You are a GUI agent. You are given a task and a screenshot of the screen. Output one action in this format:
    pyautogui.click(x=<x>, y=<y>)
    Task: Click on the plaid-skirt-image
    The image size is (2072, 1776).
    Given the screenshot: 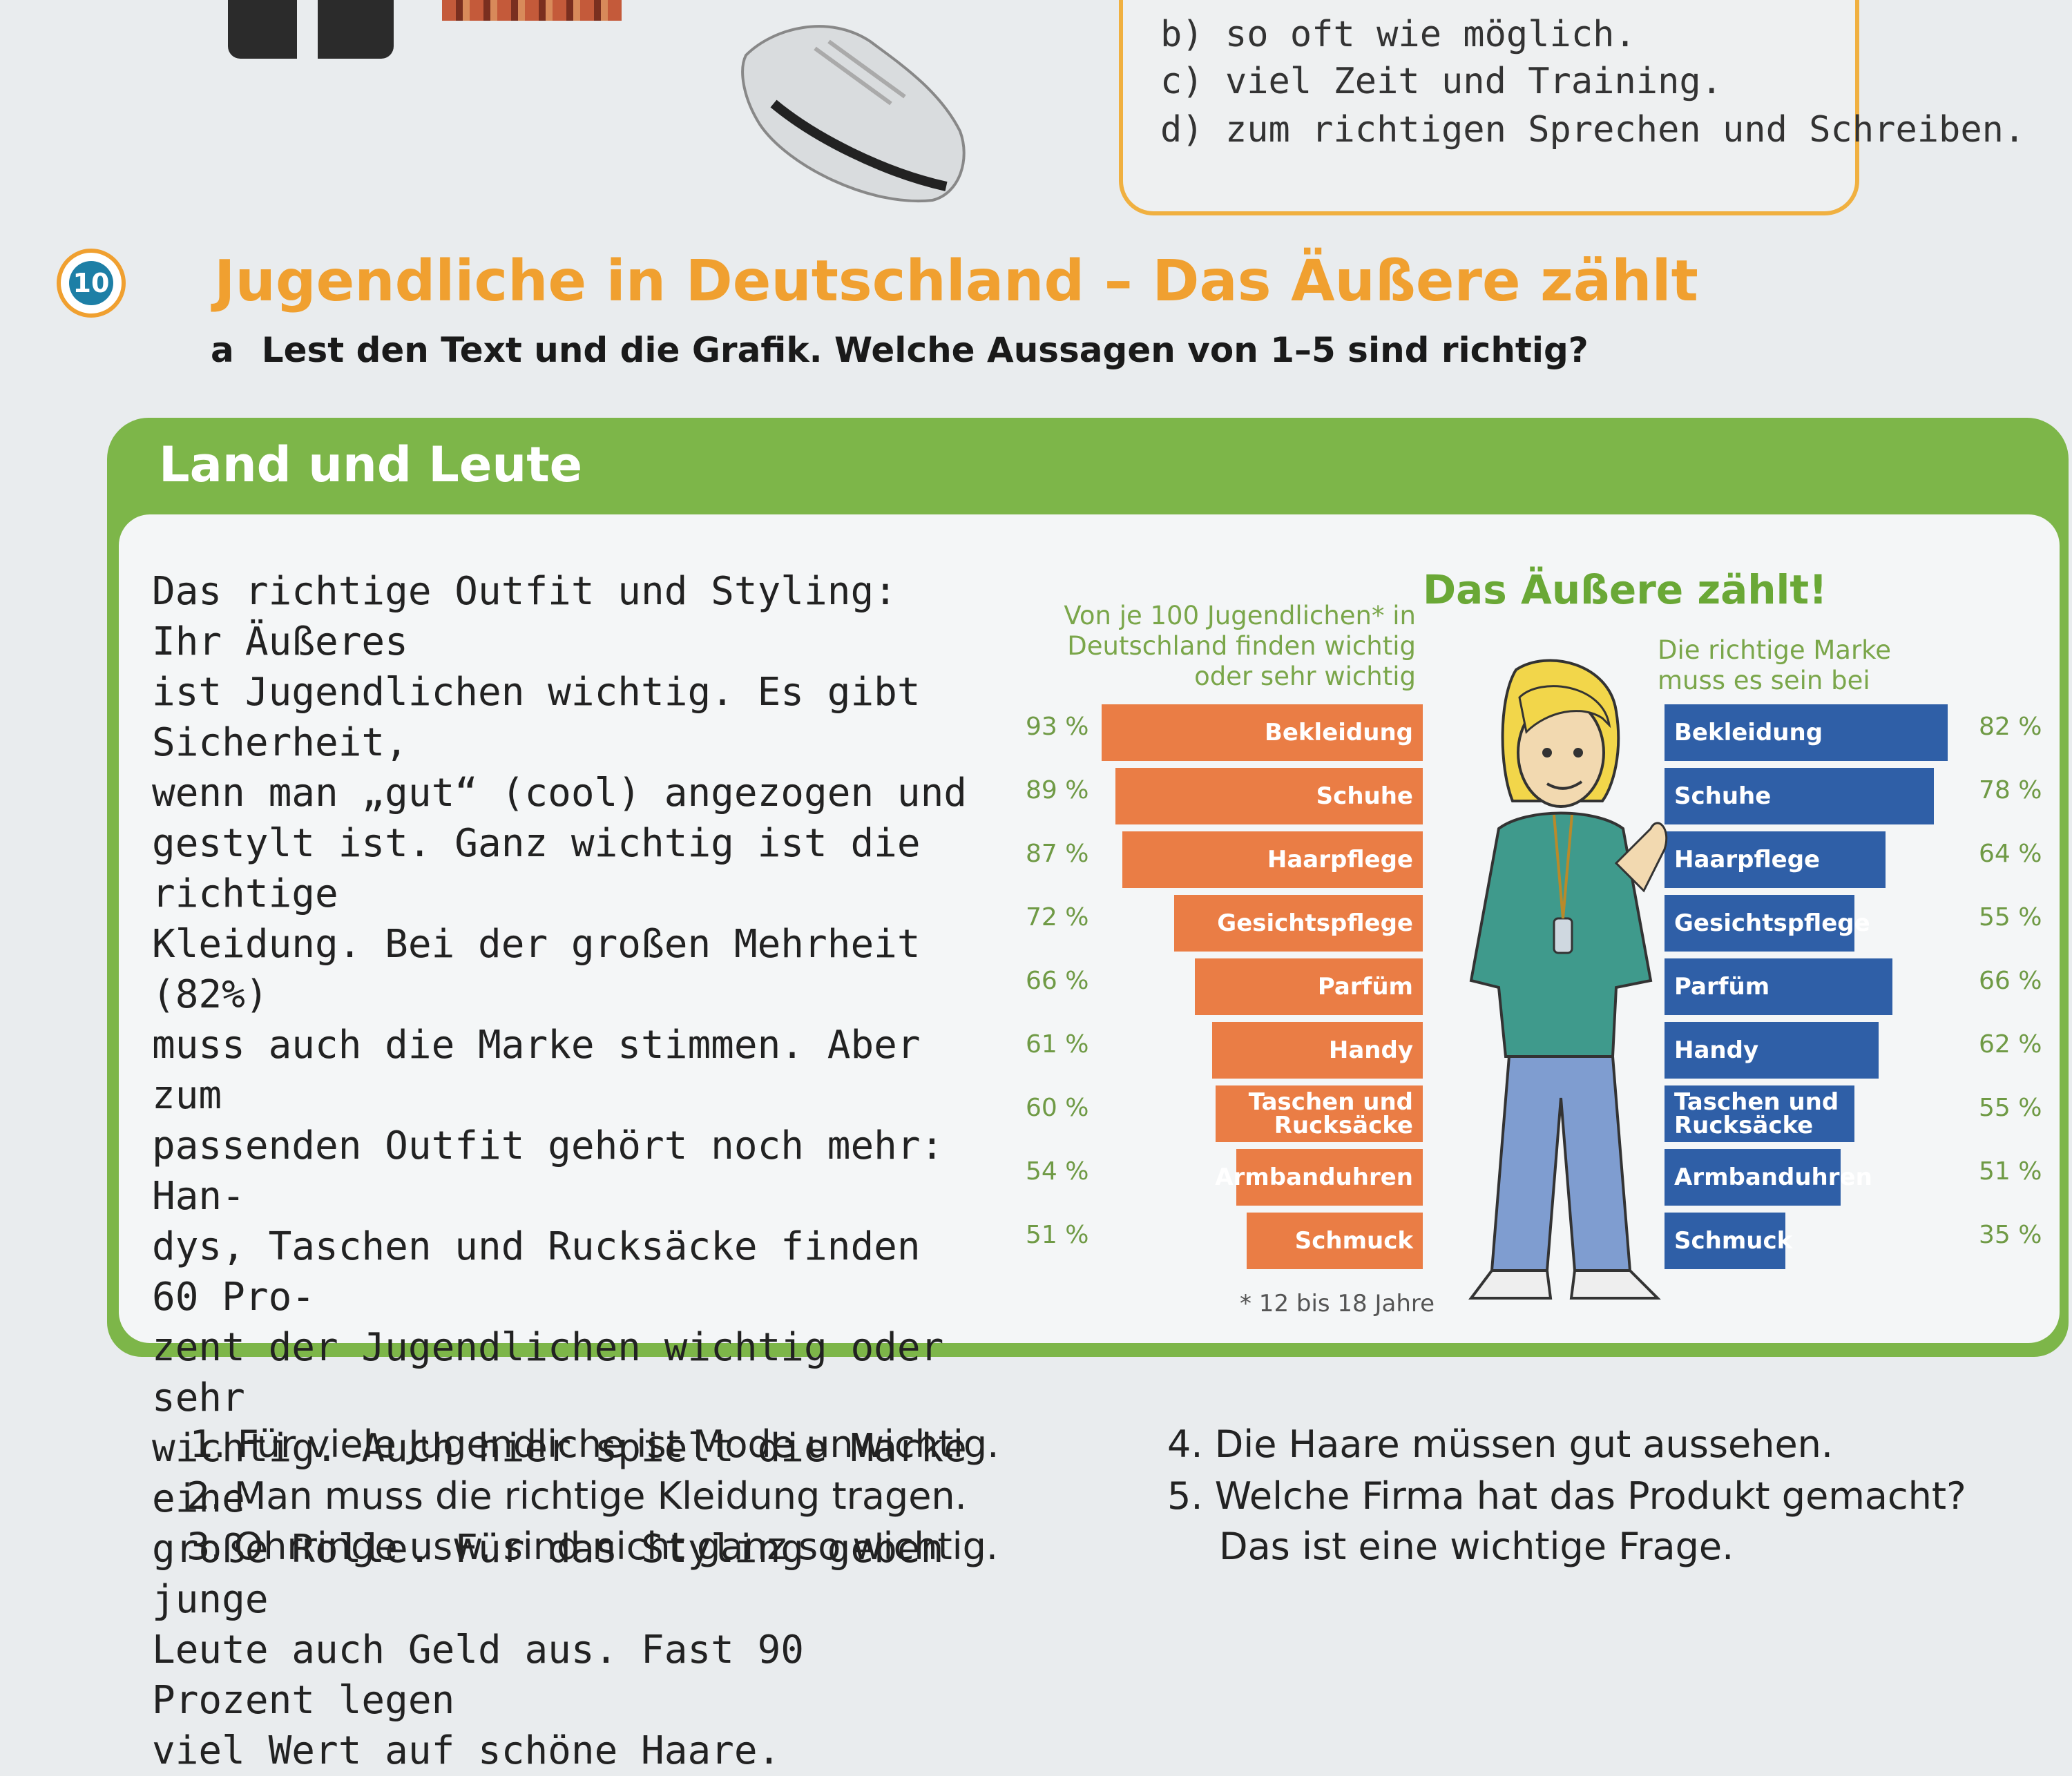 What is the action you would take?
    pyautogui.click(x=532, y=10)
    